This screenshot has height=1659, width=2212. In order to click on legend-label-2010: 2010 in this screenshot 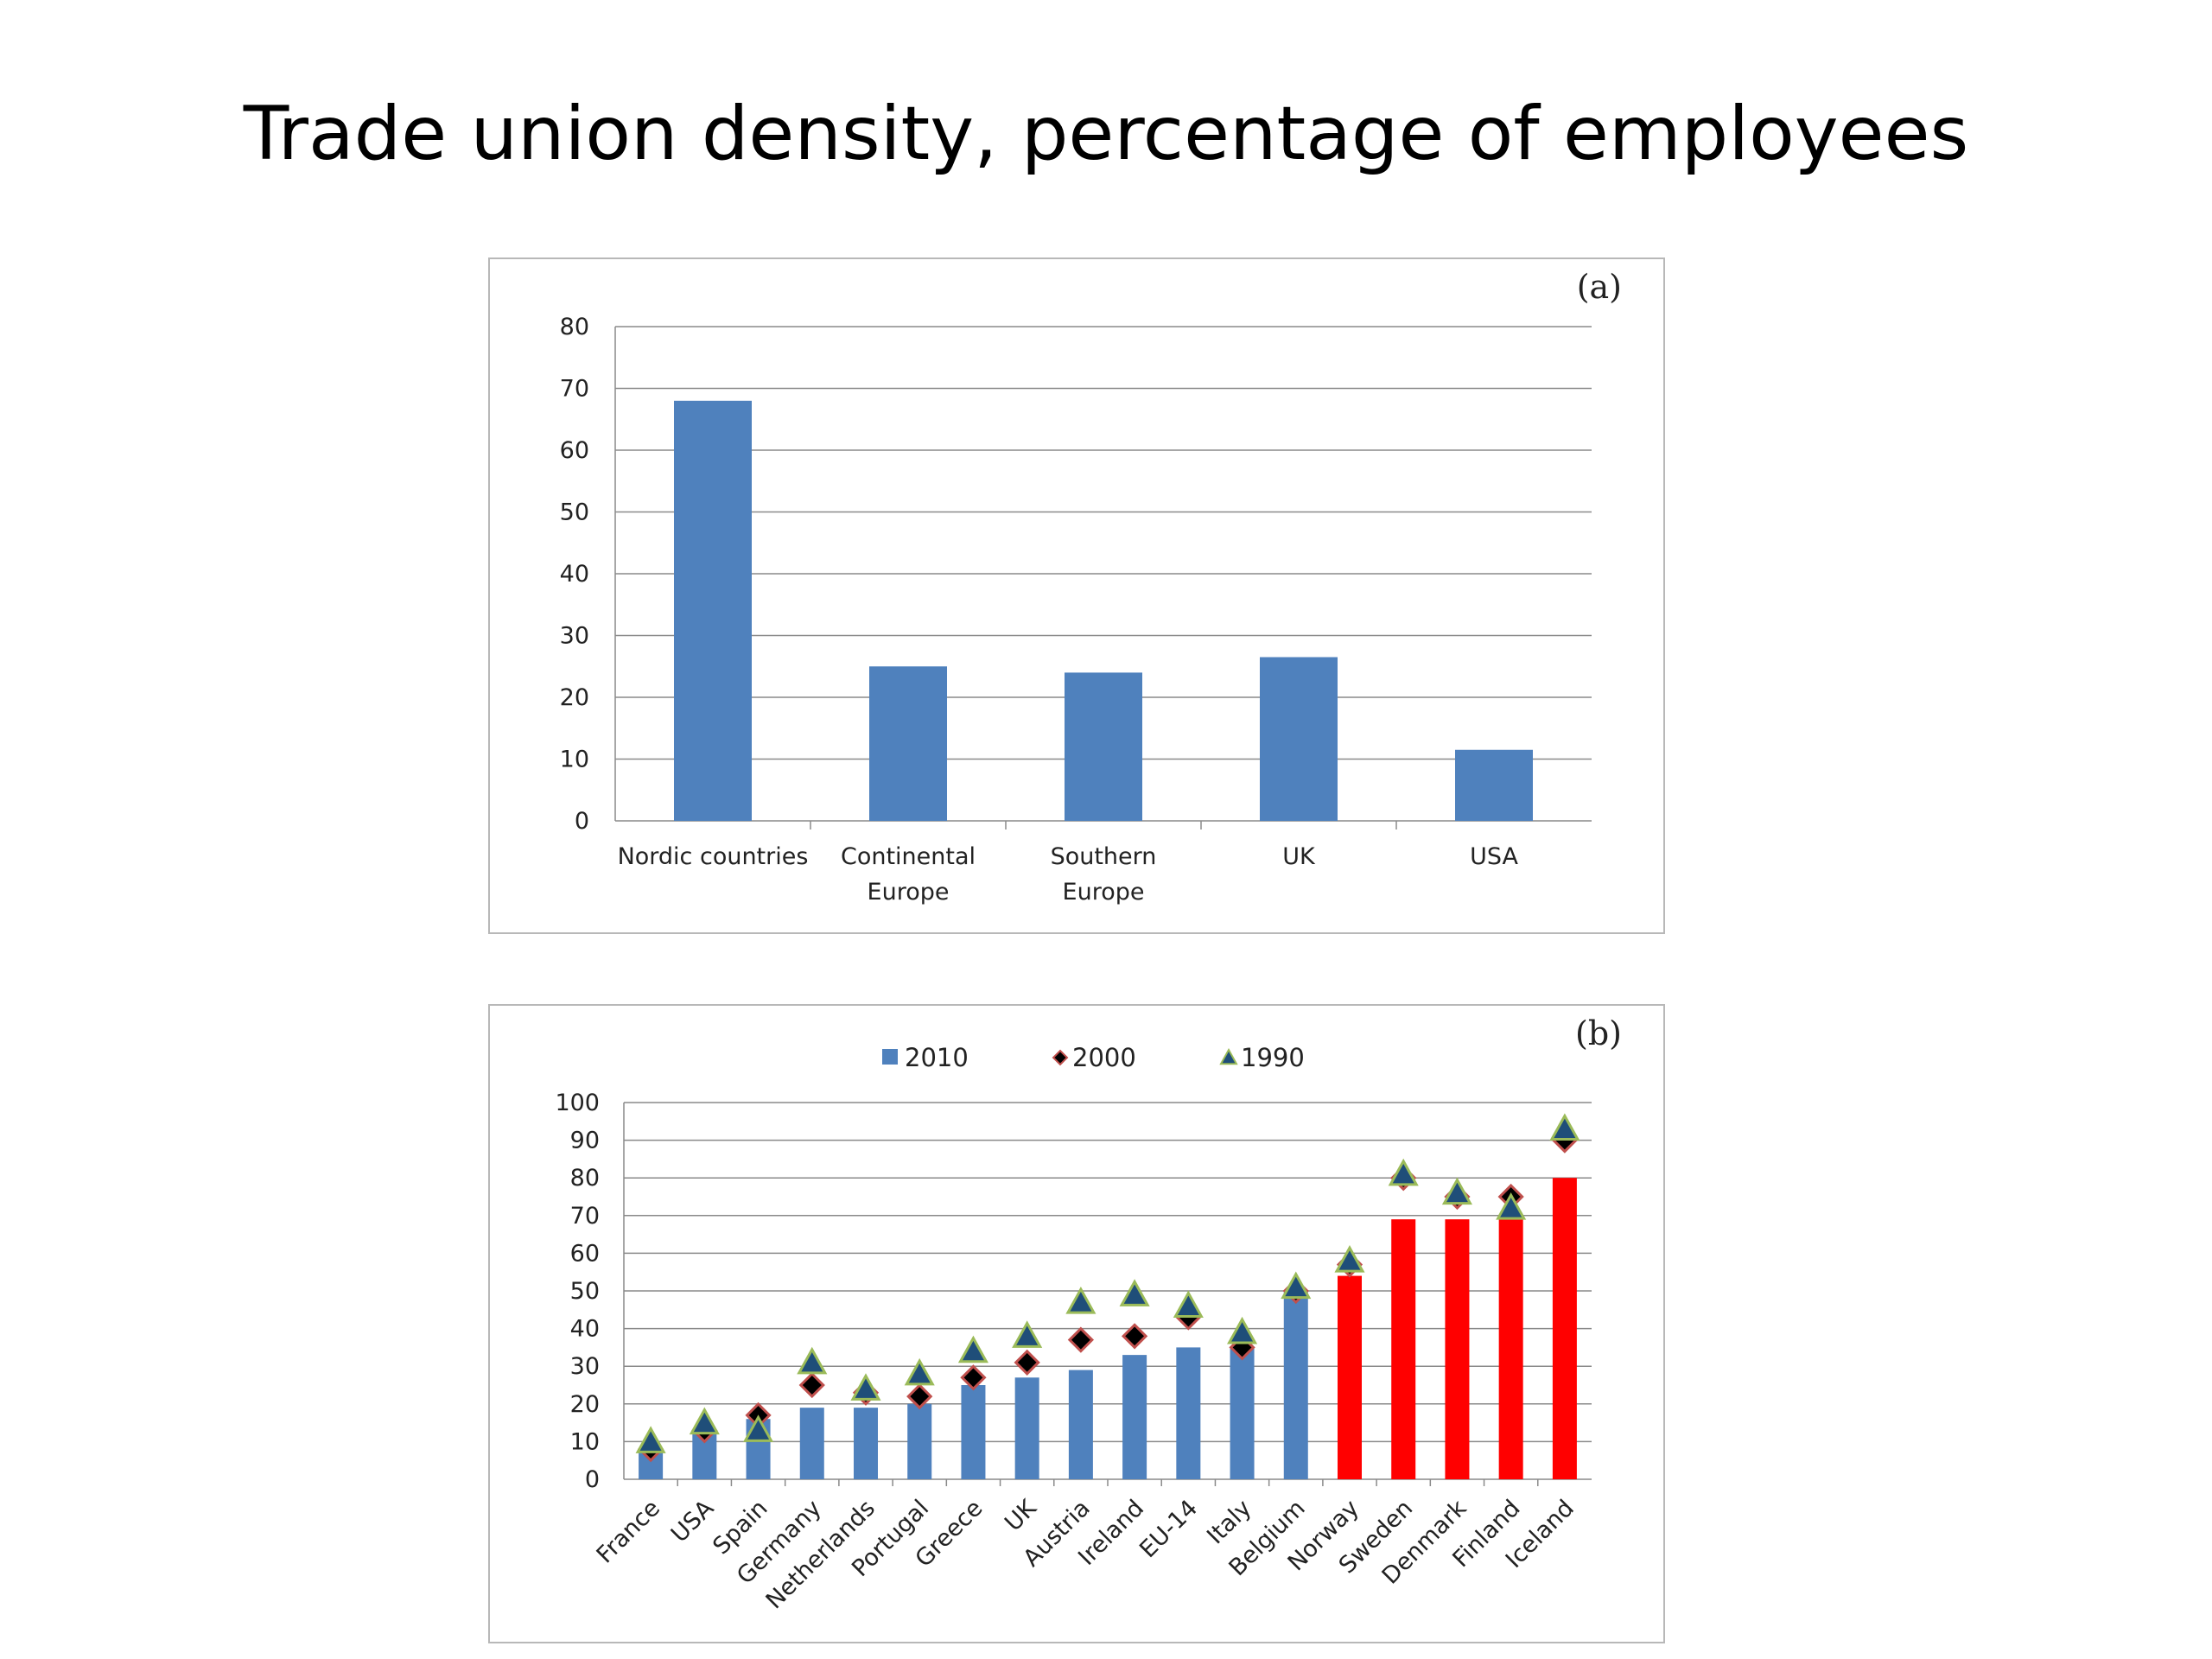, I will do `click(937, 1057)`.